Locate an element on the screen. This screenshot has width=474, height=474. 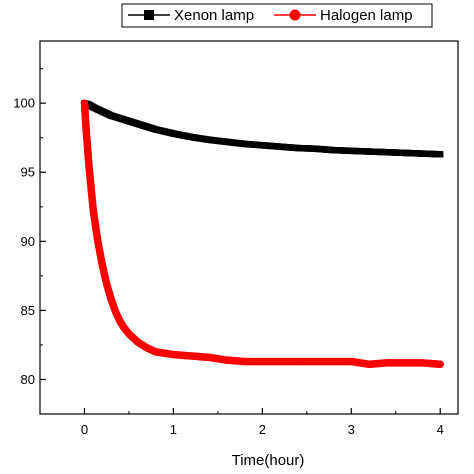
y-tick-label: 100 is located at coordinates (24, 103).